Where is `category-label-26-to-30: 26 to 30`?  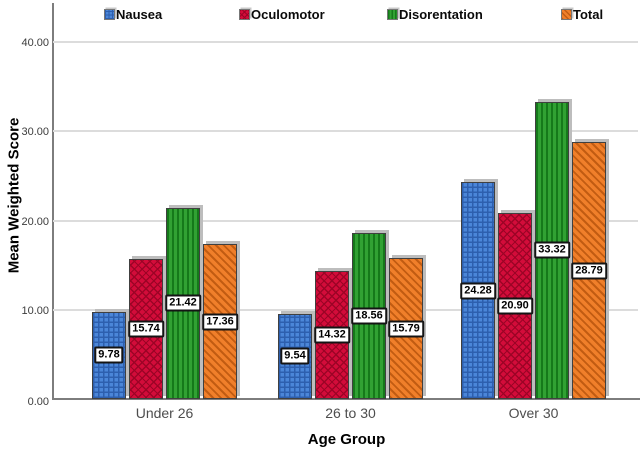 category-label-26-to-30: 26 to 30 is located at coordinates (350, 413).